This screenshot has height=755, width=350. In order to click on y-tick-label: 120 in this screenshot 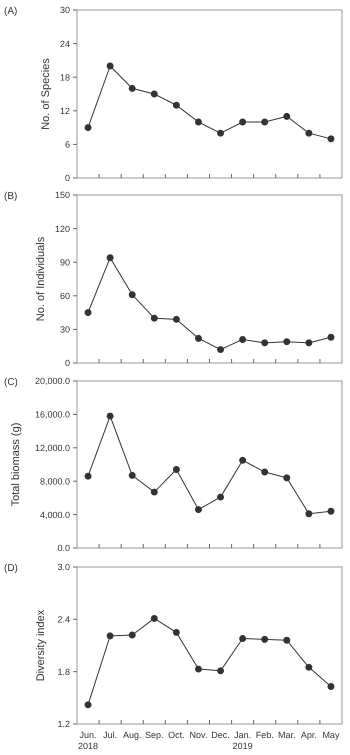, I will do `click(62, 229)`.